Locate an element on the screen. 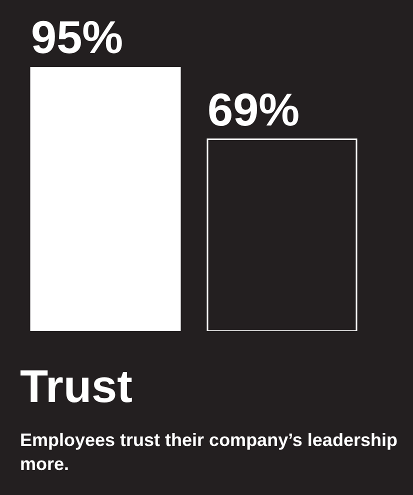 The width and height of the screenshot is (413, 495). text: Trust is located at coordinates (76, 386).